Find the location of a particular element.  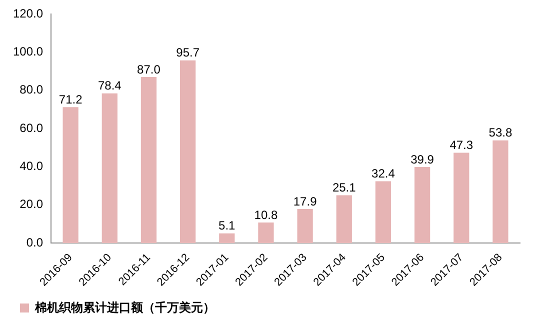

data-label: 53.8 is located at coordinates (500, 133).